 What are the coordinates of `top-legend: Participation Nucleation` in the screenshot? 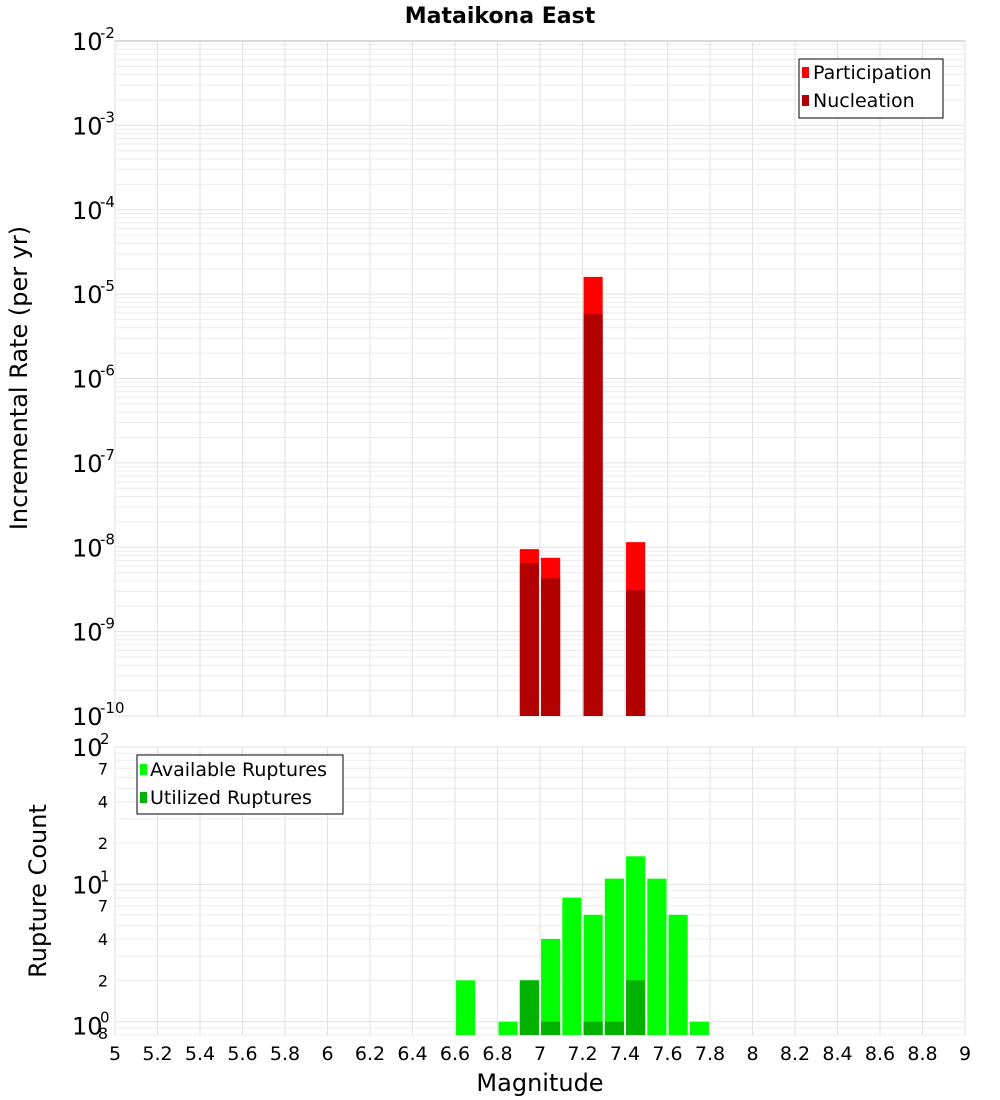 It's located at (871, 88).